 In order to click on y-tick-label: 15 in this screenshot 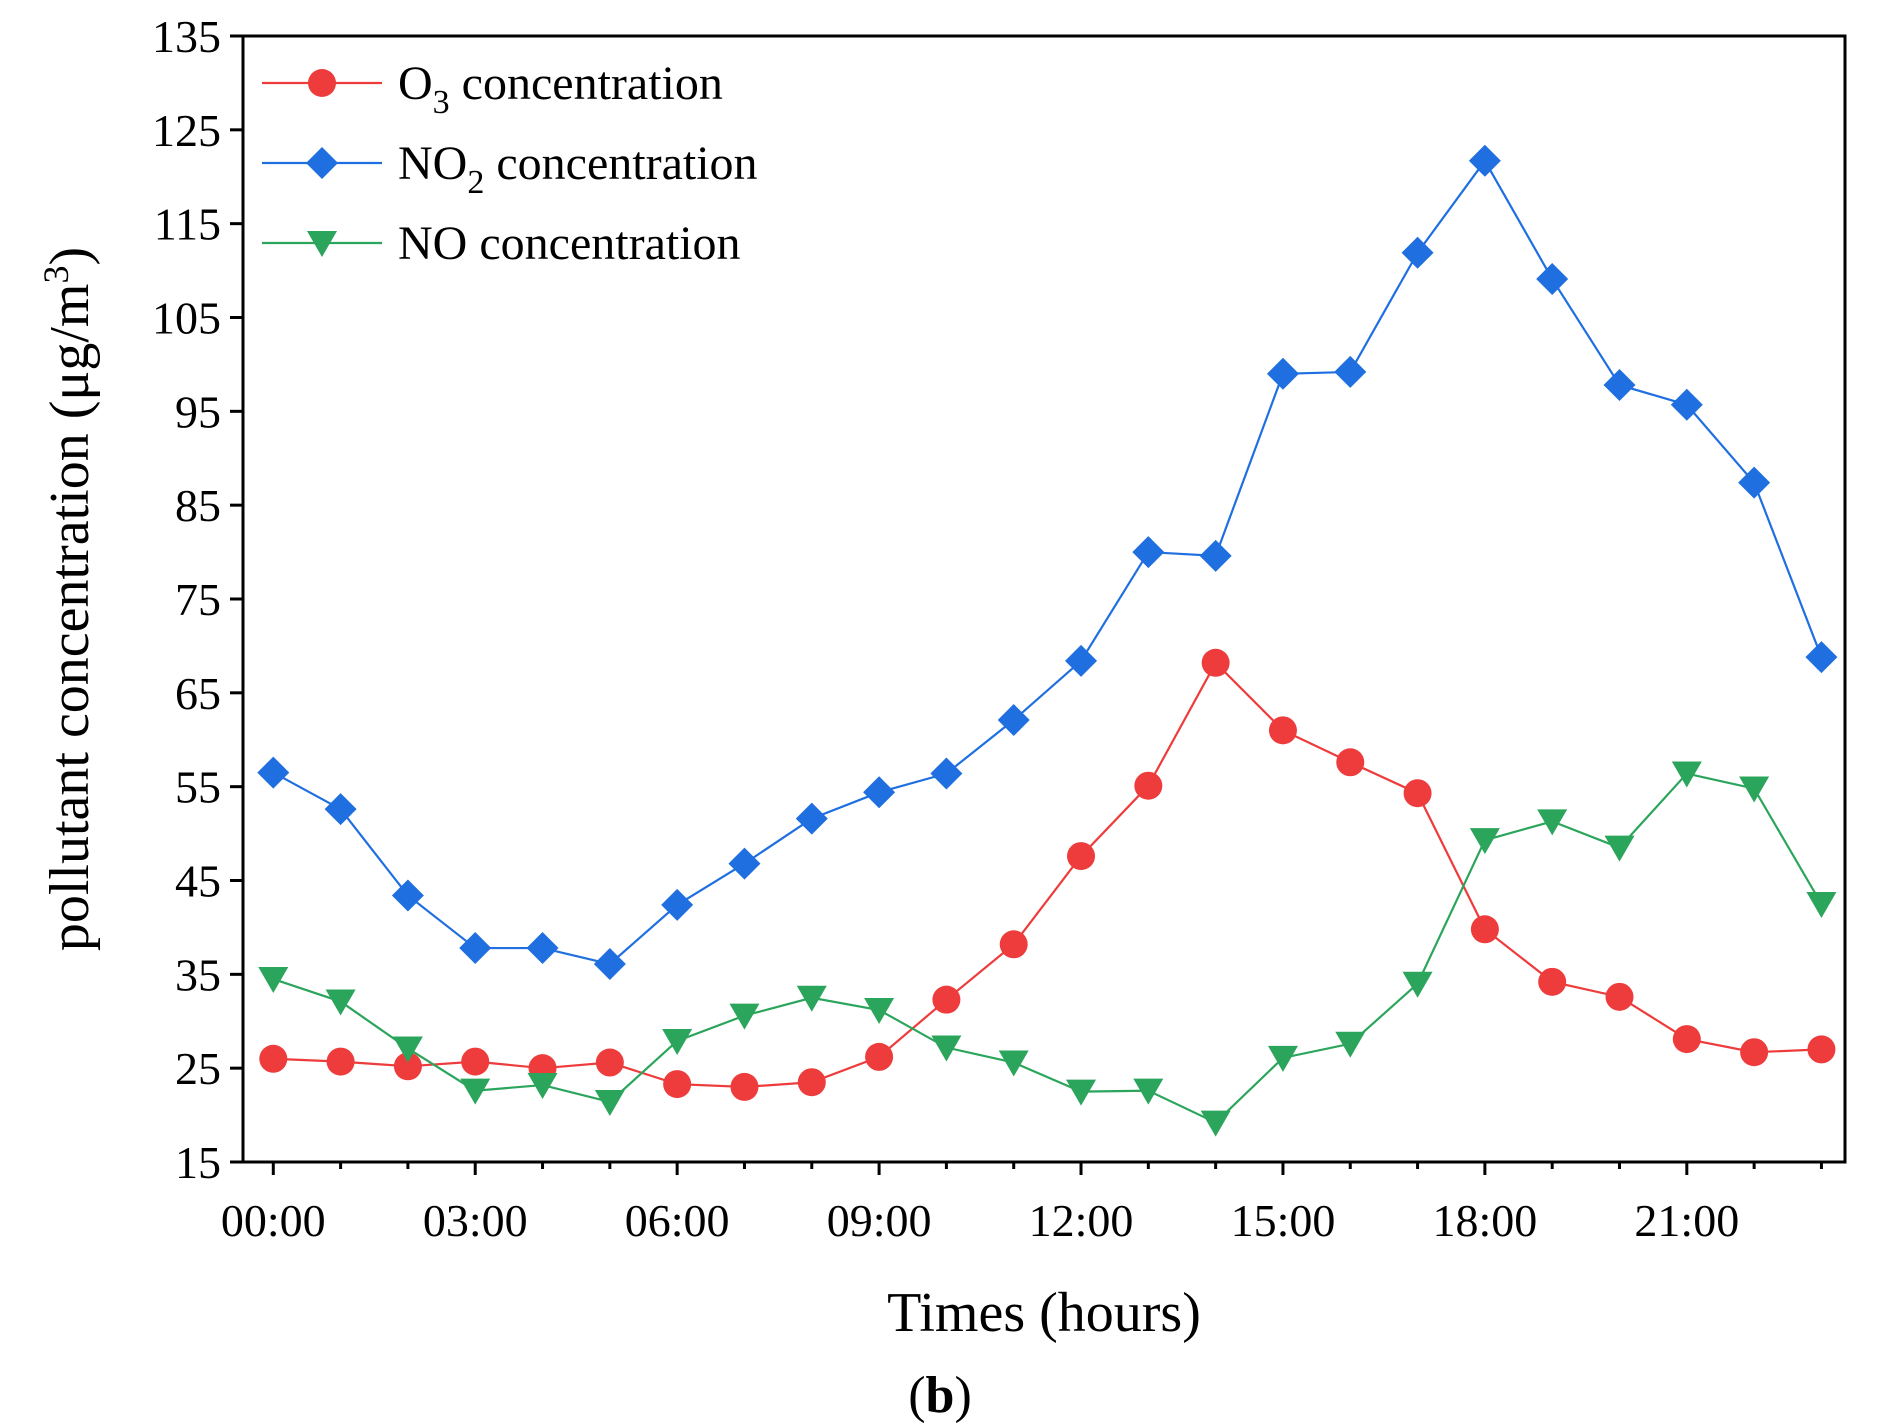, I will do `click(198, 1162)`.